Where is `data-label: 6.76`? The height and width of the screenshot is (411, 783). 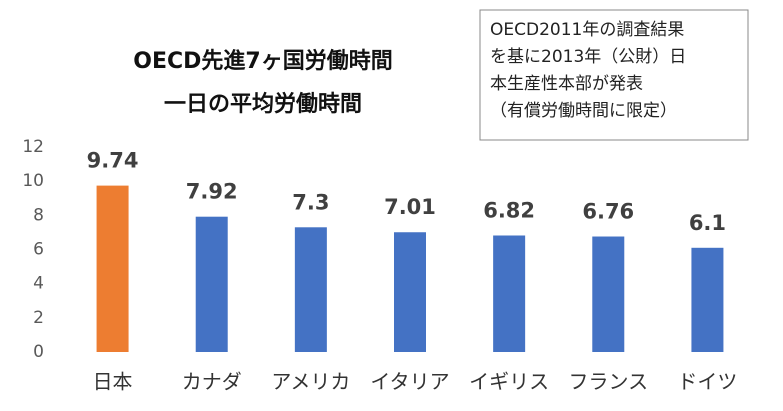
data-label: 6.76 is located at coordinates (608, 212).